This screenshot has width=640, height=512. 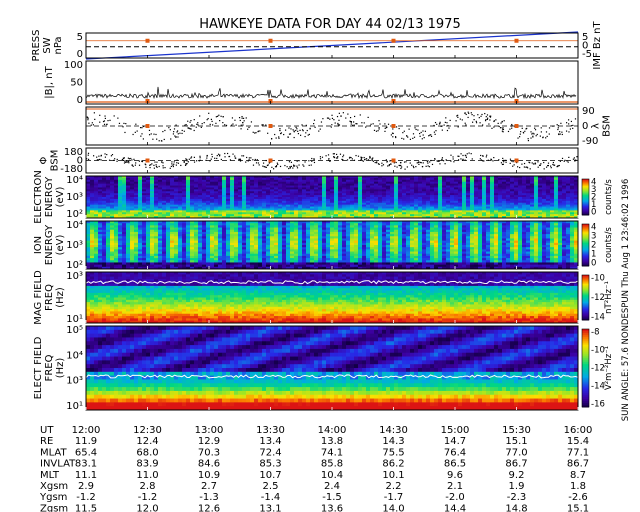 I want to click on right-tick: -5, so click(x=587, y=54).